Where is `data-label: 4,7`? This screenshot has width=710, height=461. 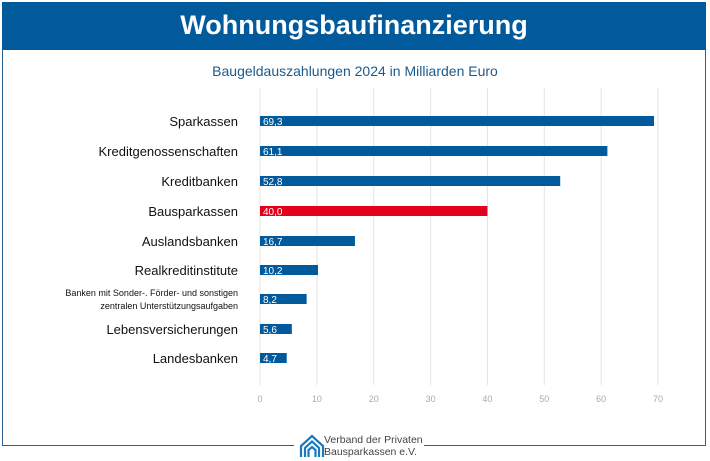 data-label: 4,7 is located at coordinates (270, 359).